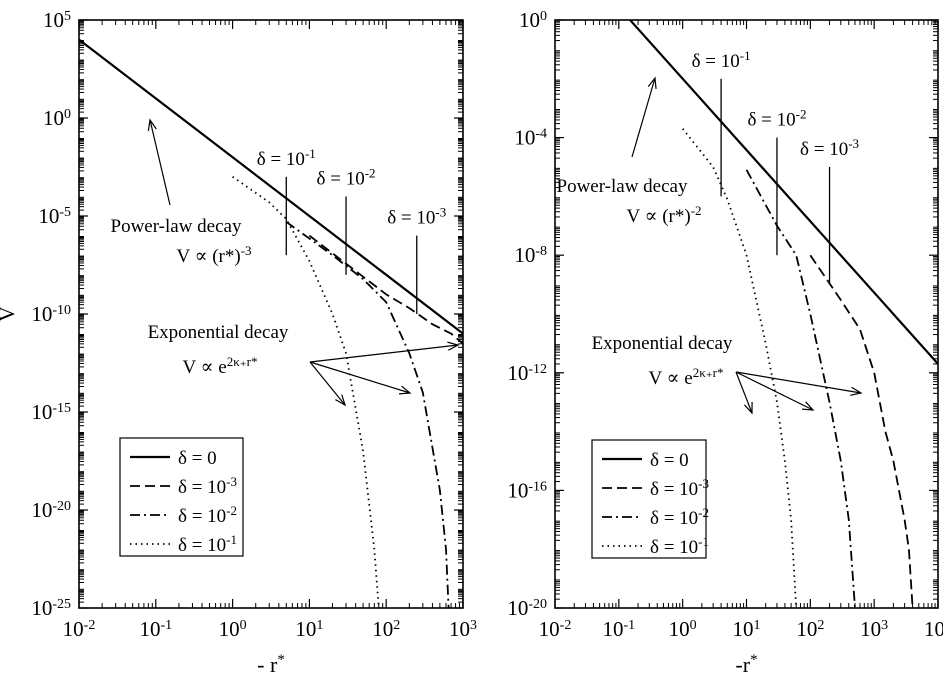  What do you see at coordinates (527, 373) in the screenshot?
I see `y-tick-label: 10⁻¹²` at bounding box center [527, 373].